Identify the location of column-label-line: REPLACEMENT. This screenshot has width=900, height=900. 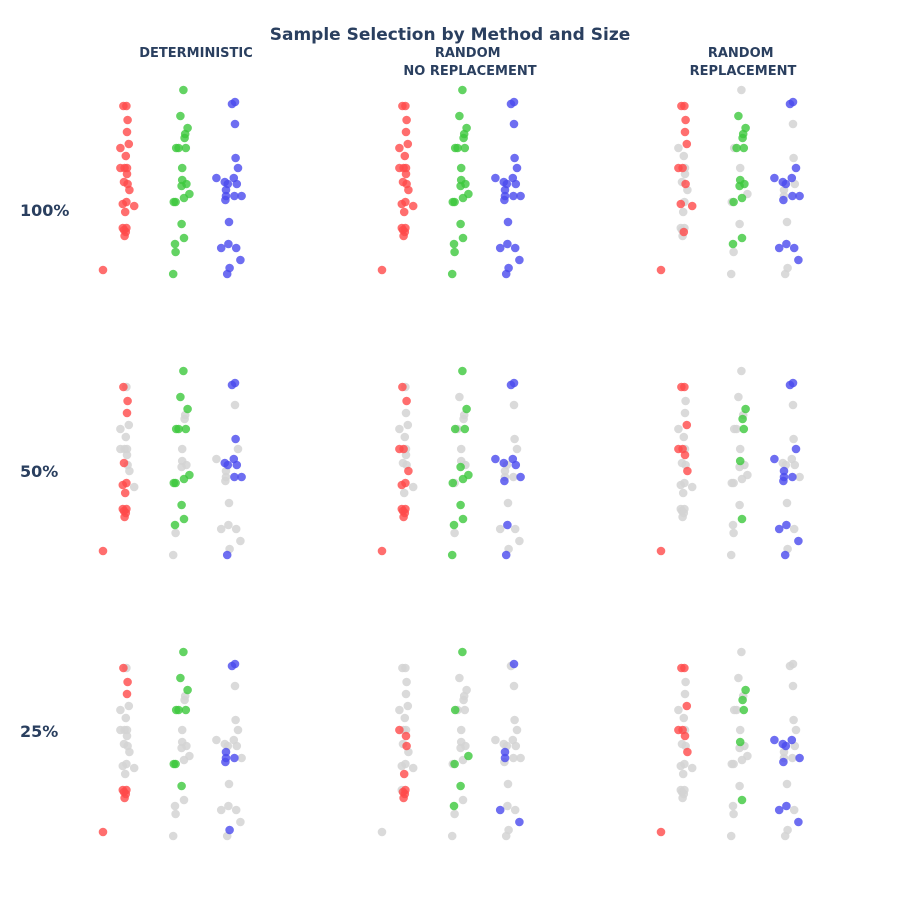
(743, 71).